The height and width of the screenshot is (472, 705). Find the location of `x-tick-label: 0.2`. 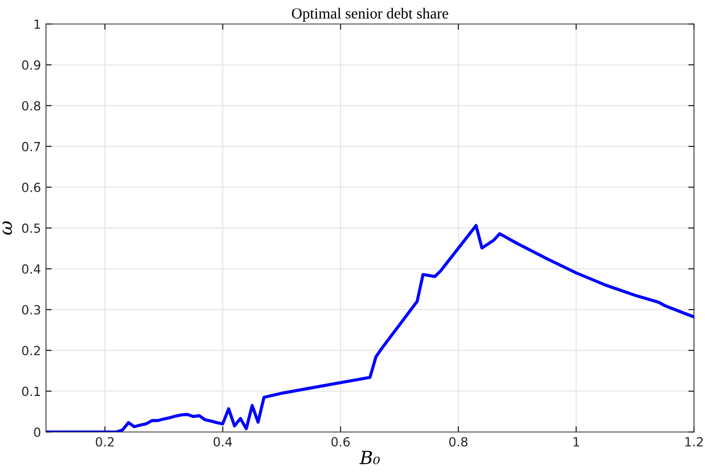

x-tick-label: 0.2 is located at coordinates (105, 442).